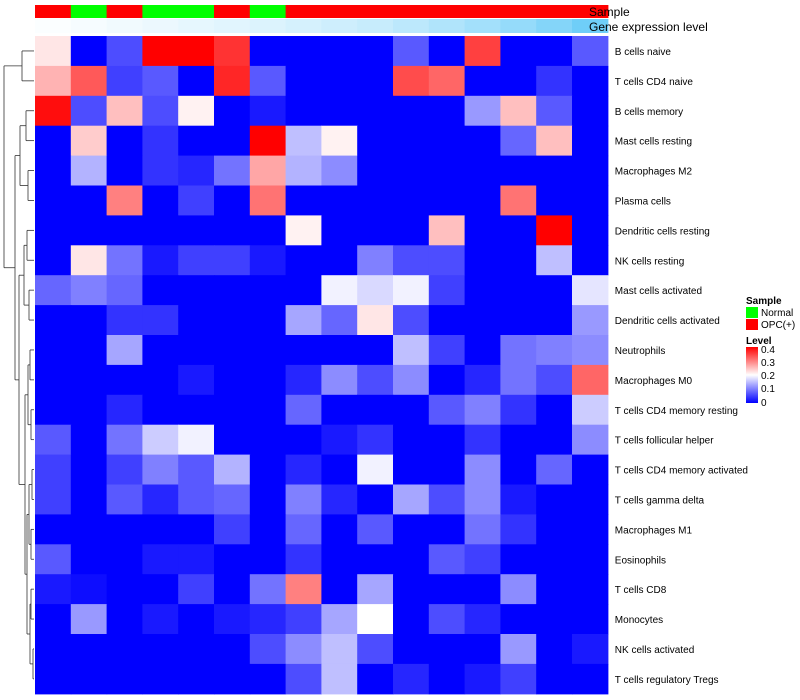  I want to click on row-label: Monocytes, so click(639, 620).